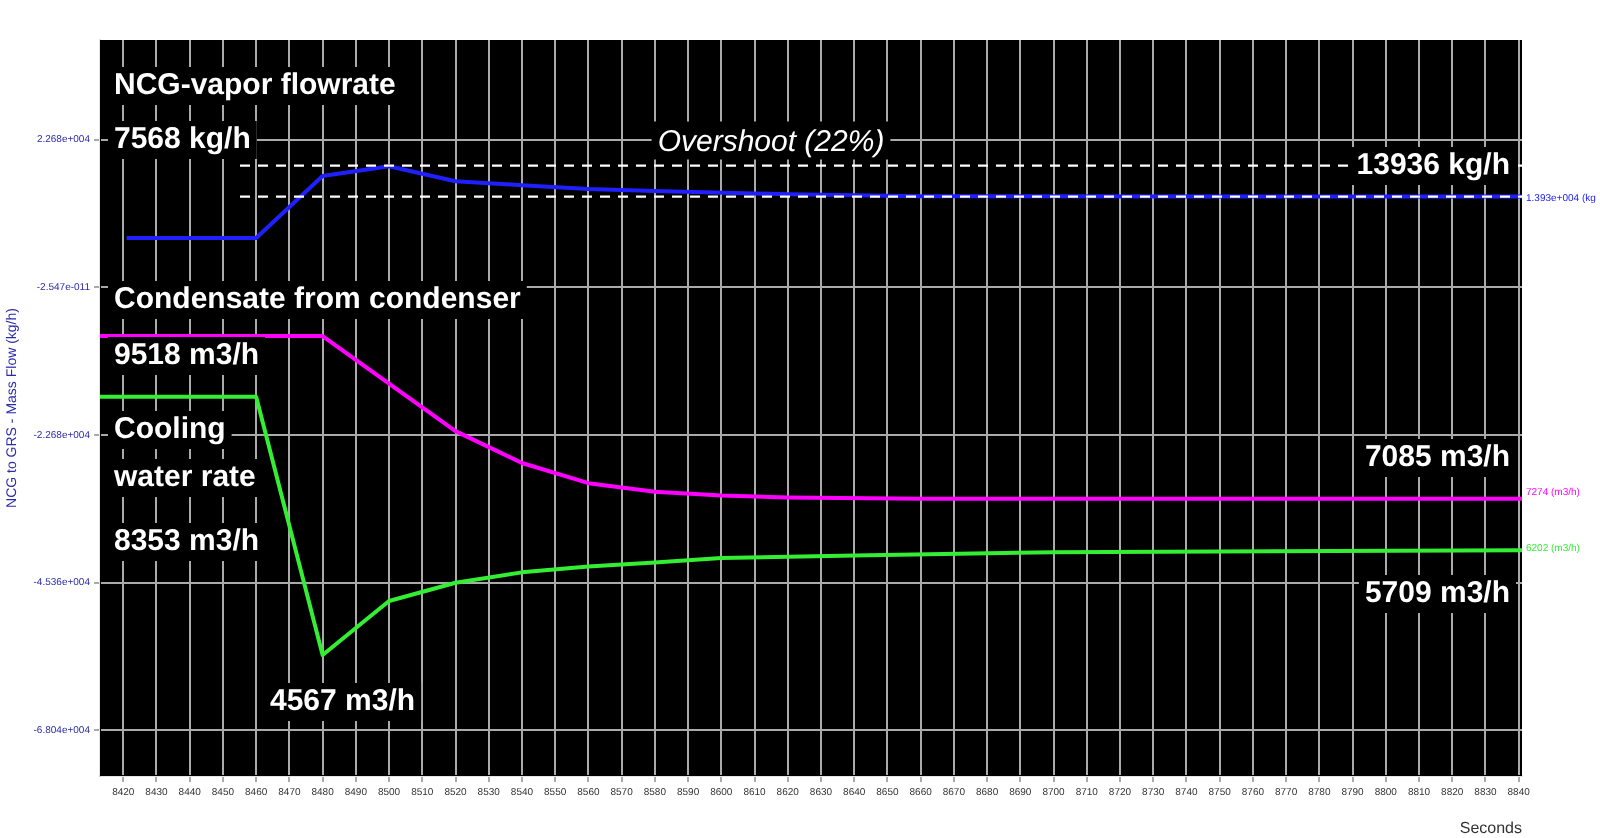  What do you see at coordinates (1437, 593) in the screenshot?
I see `annotation: 5709 m3/h` at bounding box center [1437, 593].